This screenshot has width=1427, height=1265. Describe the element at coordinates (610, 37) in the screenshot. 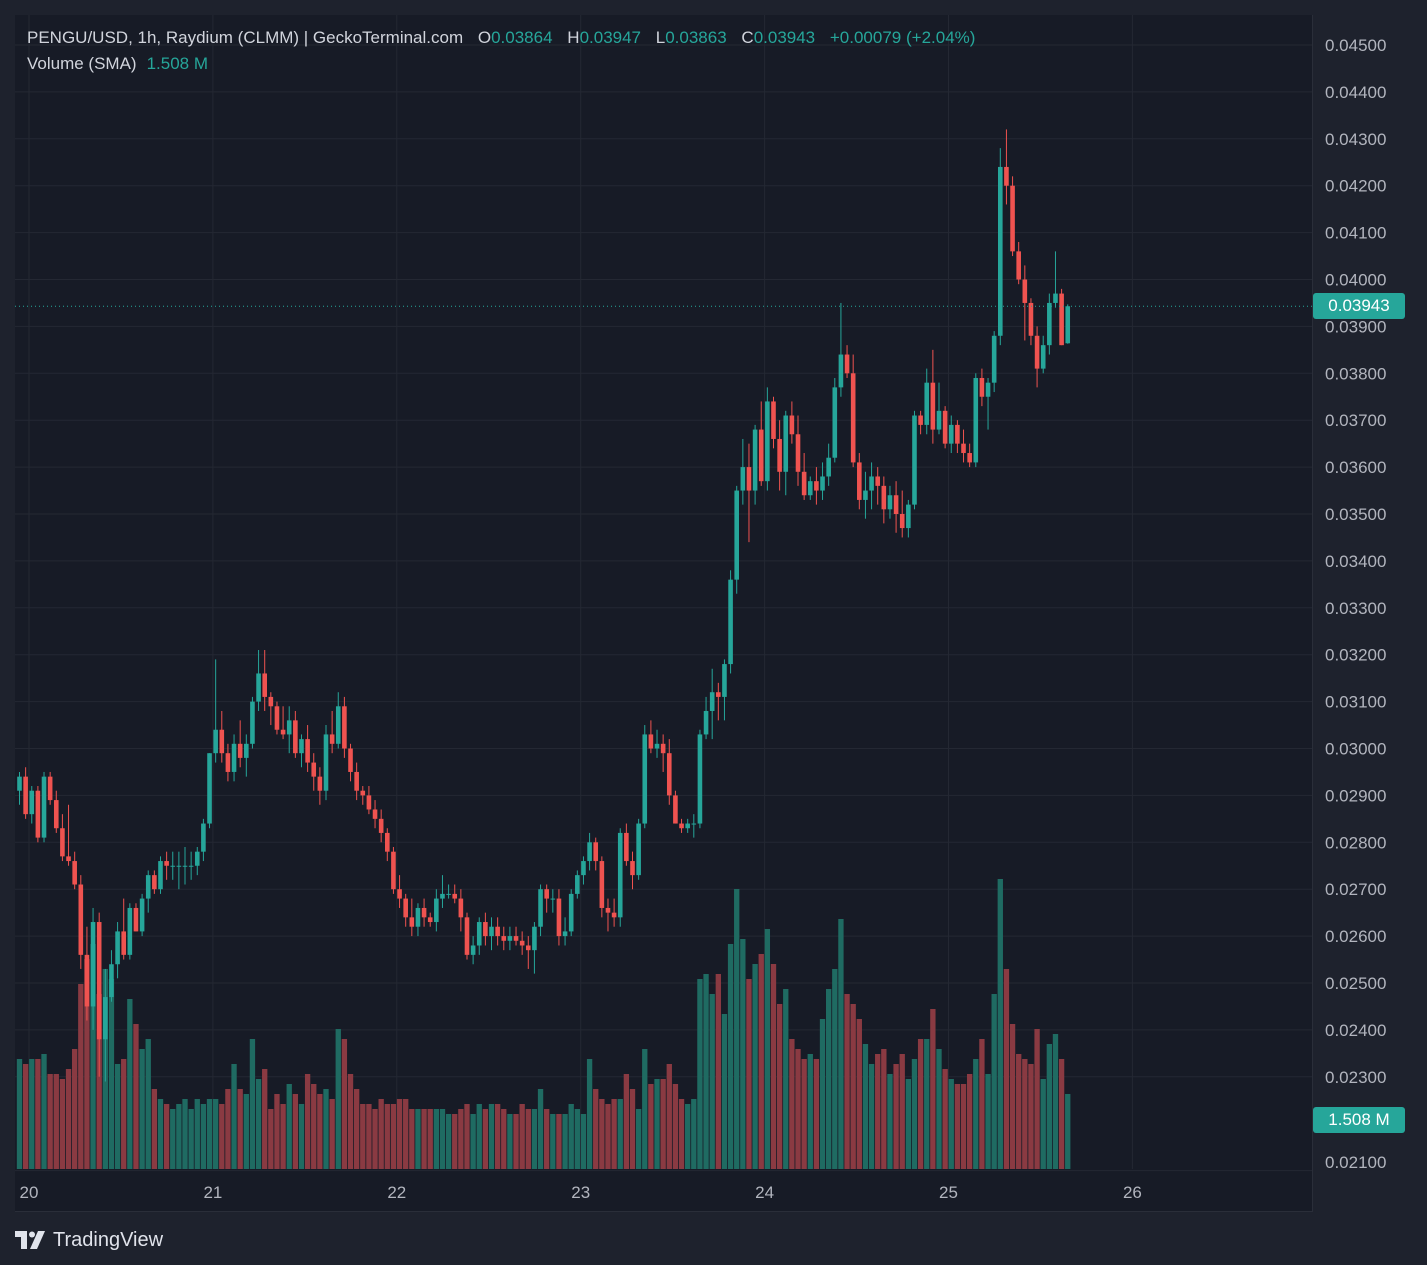

I see `high-value: 0.03947` at that location.